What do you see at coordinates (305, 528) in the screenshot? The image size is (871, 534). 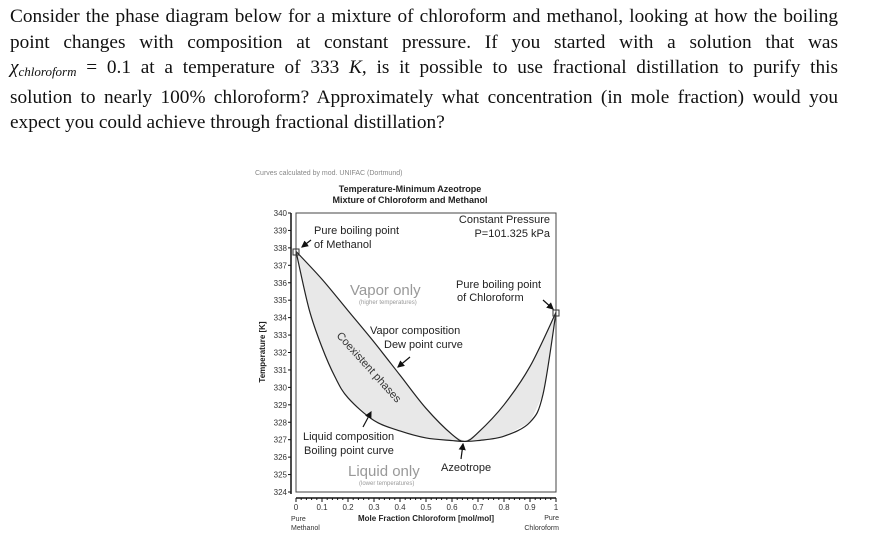 I see `x-left-label: Methanol` at bounding box center [305, 528].